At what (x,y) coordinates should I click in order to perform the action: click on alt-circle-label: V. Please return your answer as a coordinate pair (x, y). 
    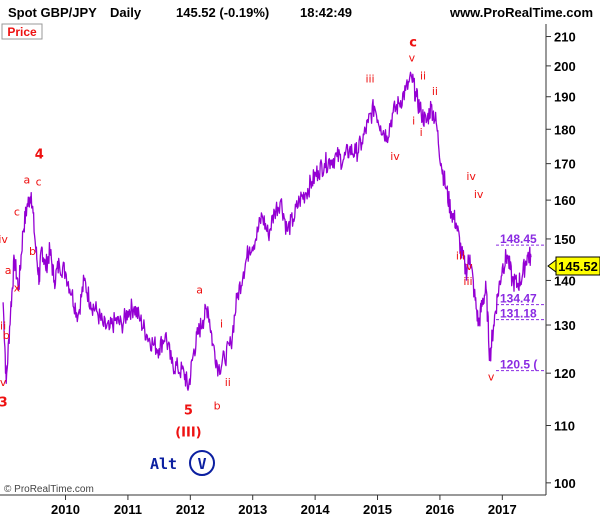
    Looking at the image, I should click on (201, 464).